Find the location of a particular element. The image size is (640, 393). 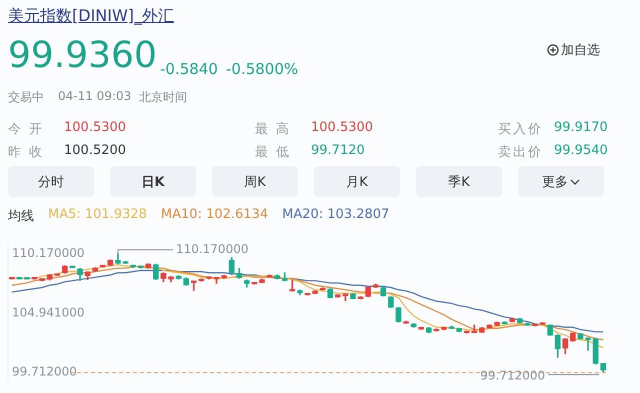

text: 最 低 is located at coordinates (273, 152).